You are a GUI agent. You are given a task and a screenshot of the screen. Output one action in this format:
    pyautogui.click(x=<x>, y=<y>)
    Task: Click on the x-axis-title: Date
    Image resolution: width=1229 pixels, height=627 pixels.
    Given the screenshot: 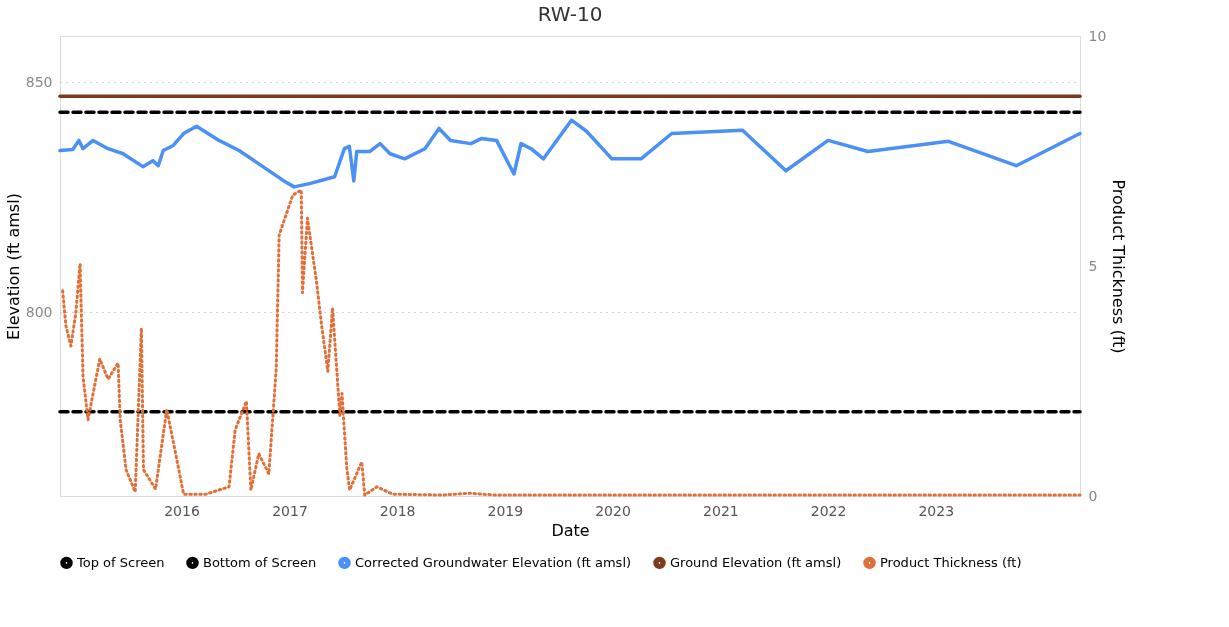 What is the action you would take?
    pyautogui.click(x=570, y=530)
    